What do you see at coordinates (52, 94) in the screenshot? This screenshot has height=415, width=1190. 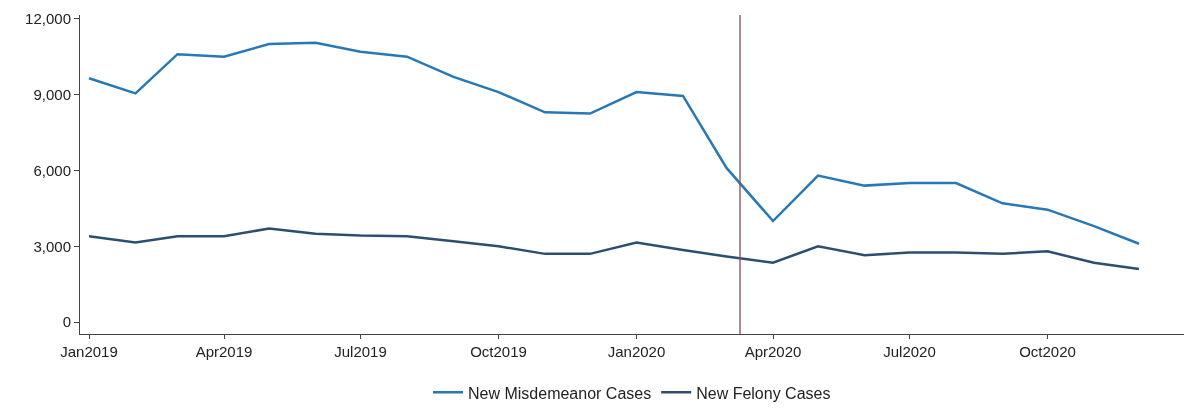 I see `y-tick-label: 9,000` at bounding box center [52, 94].